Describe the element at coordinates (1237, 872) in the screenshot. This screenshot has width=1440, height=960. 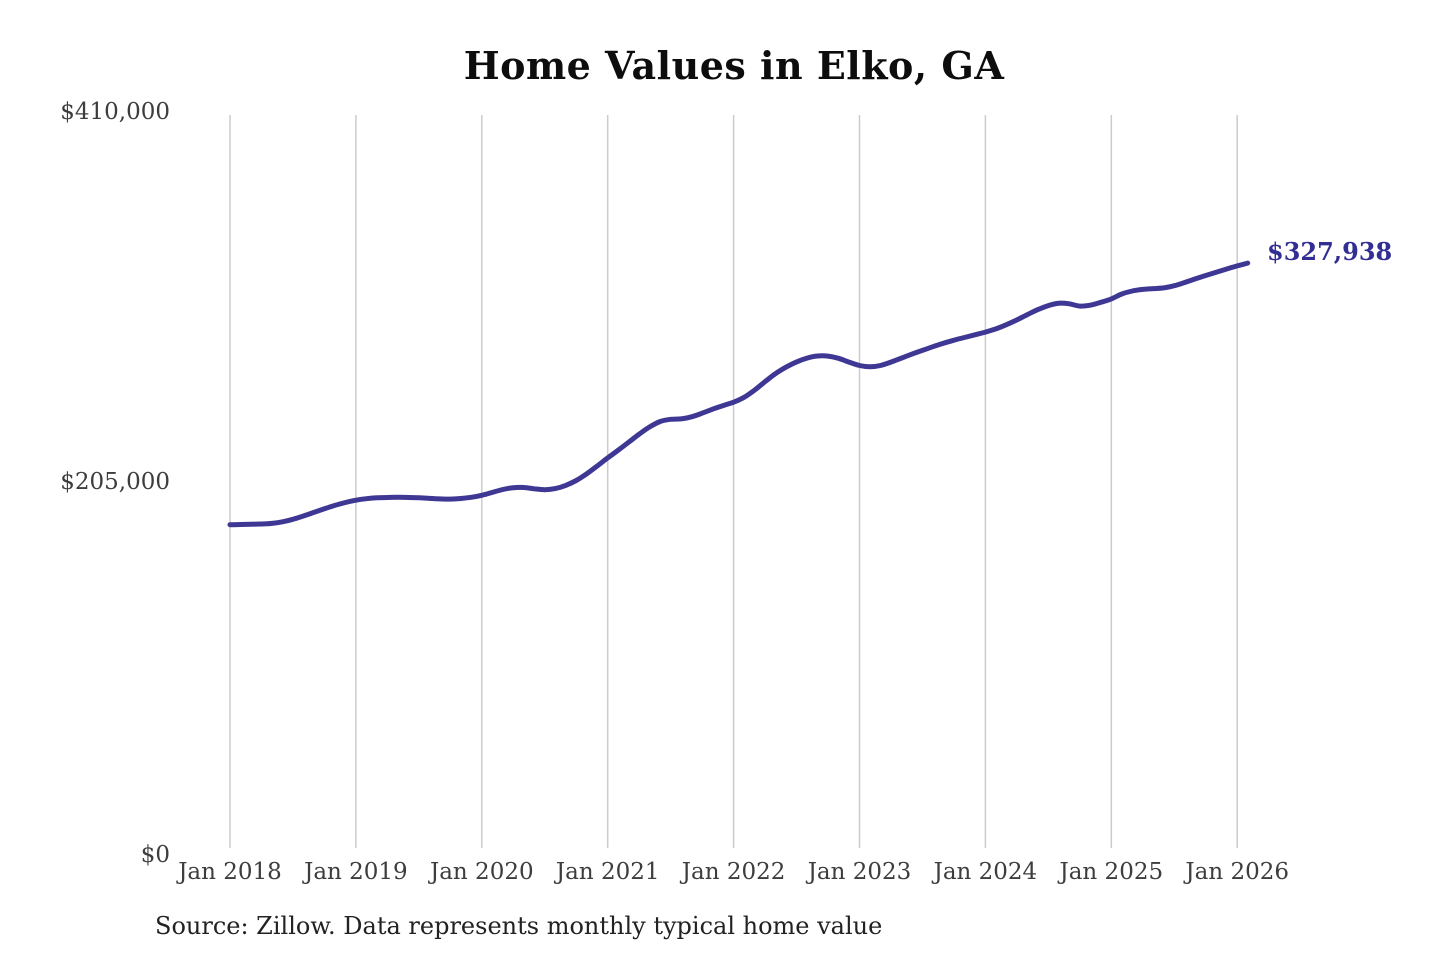
I see `x-tick-label: Jan 2026` at that location.